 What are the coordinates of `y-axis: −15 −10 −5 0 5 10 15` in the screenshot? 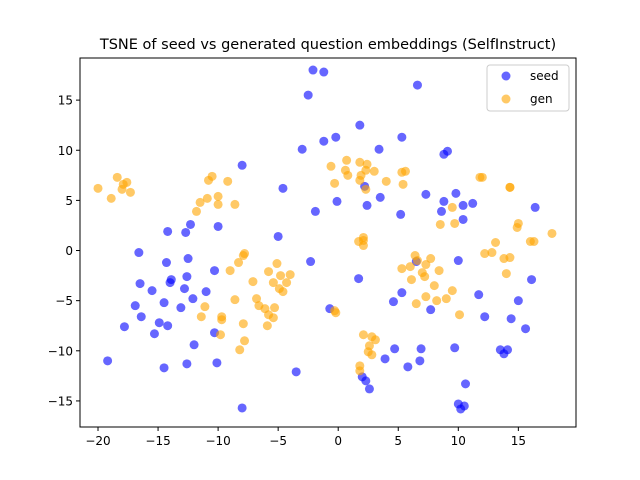 It's located at (64, 251).